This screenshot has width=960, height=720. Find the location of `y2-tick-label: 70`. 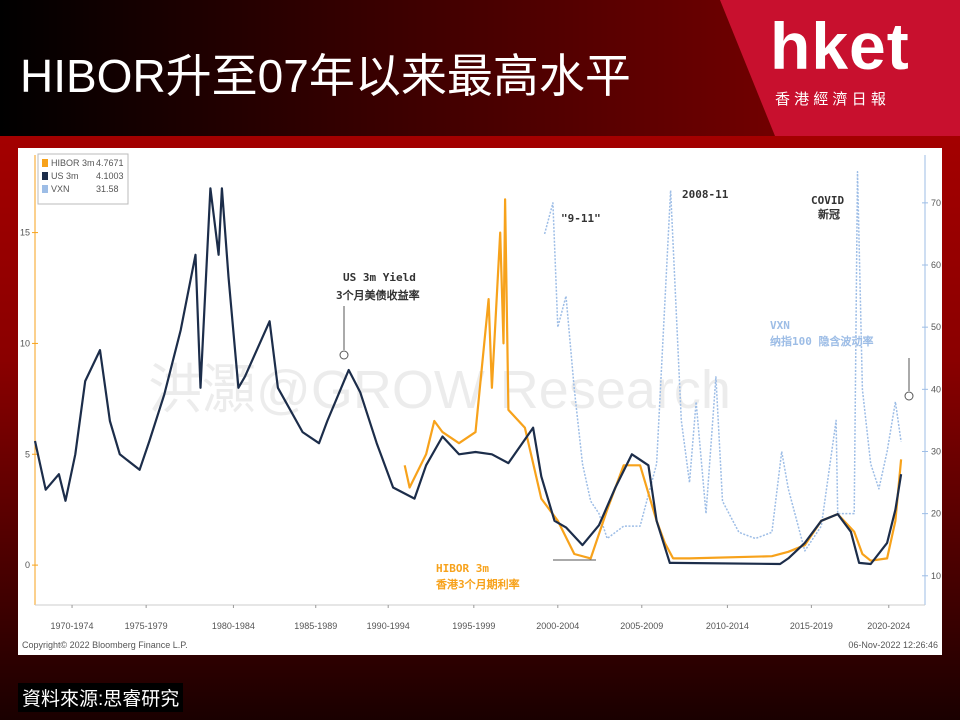

y2-tick-label: 70 is located at coordinates (936, 203).